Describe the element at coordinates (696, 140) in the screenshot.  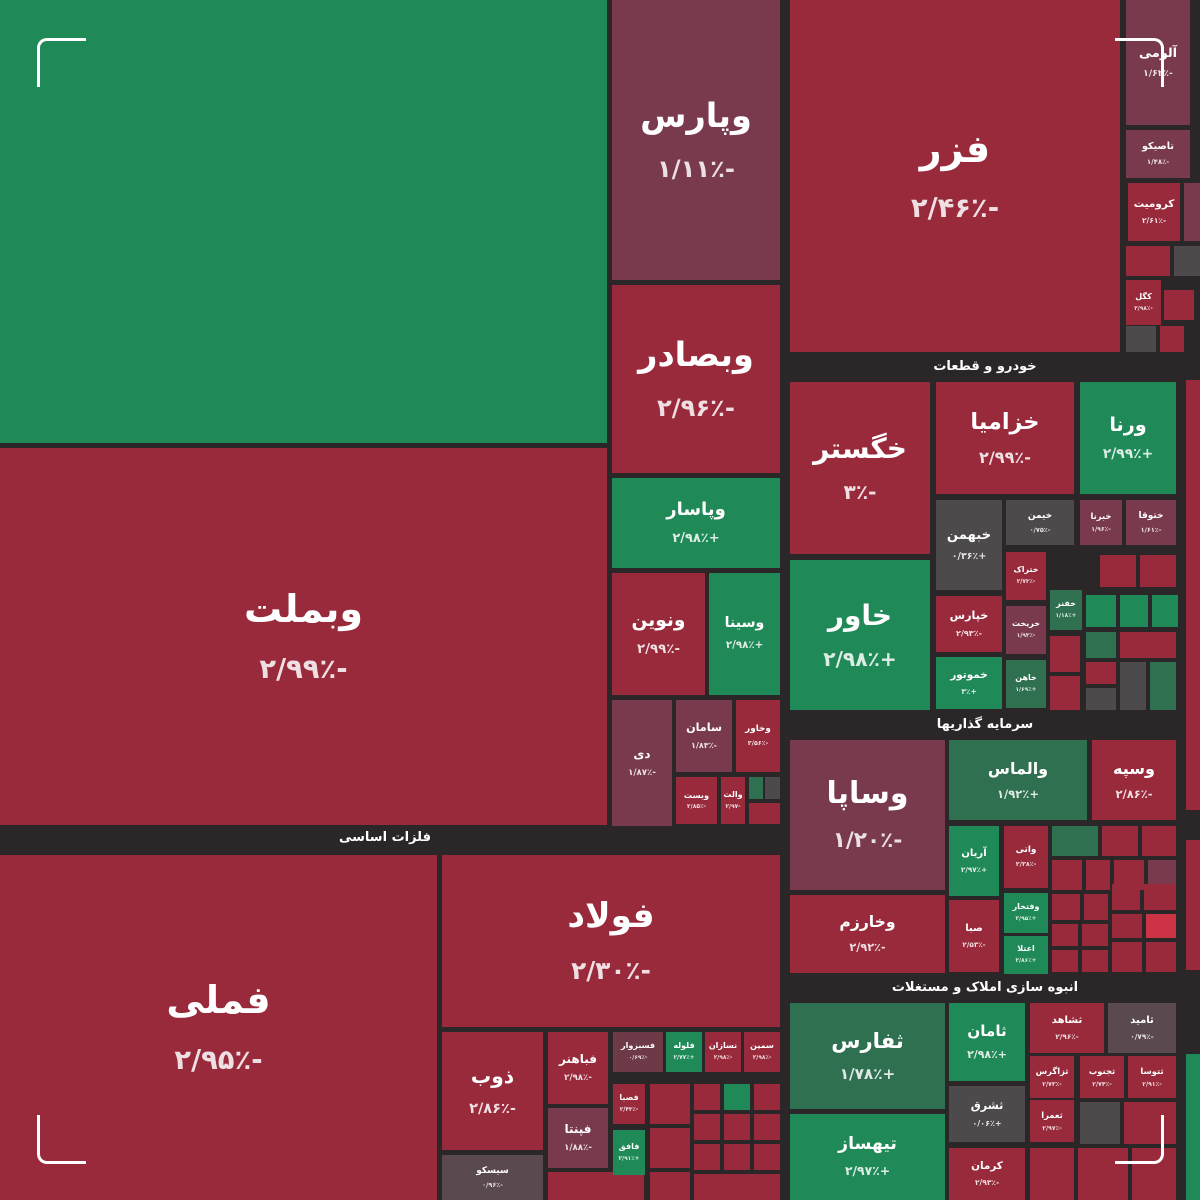
I see `tile: وپارس -۱/۱۱٪` at that location.